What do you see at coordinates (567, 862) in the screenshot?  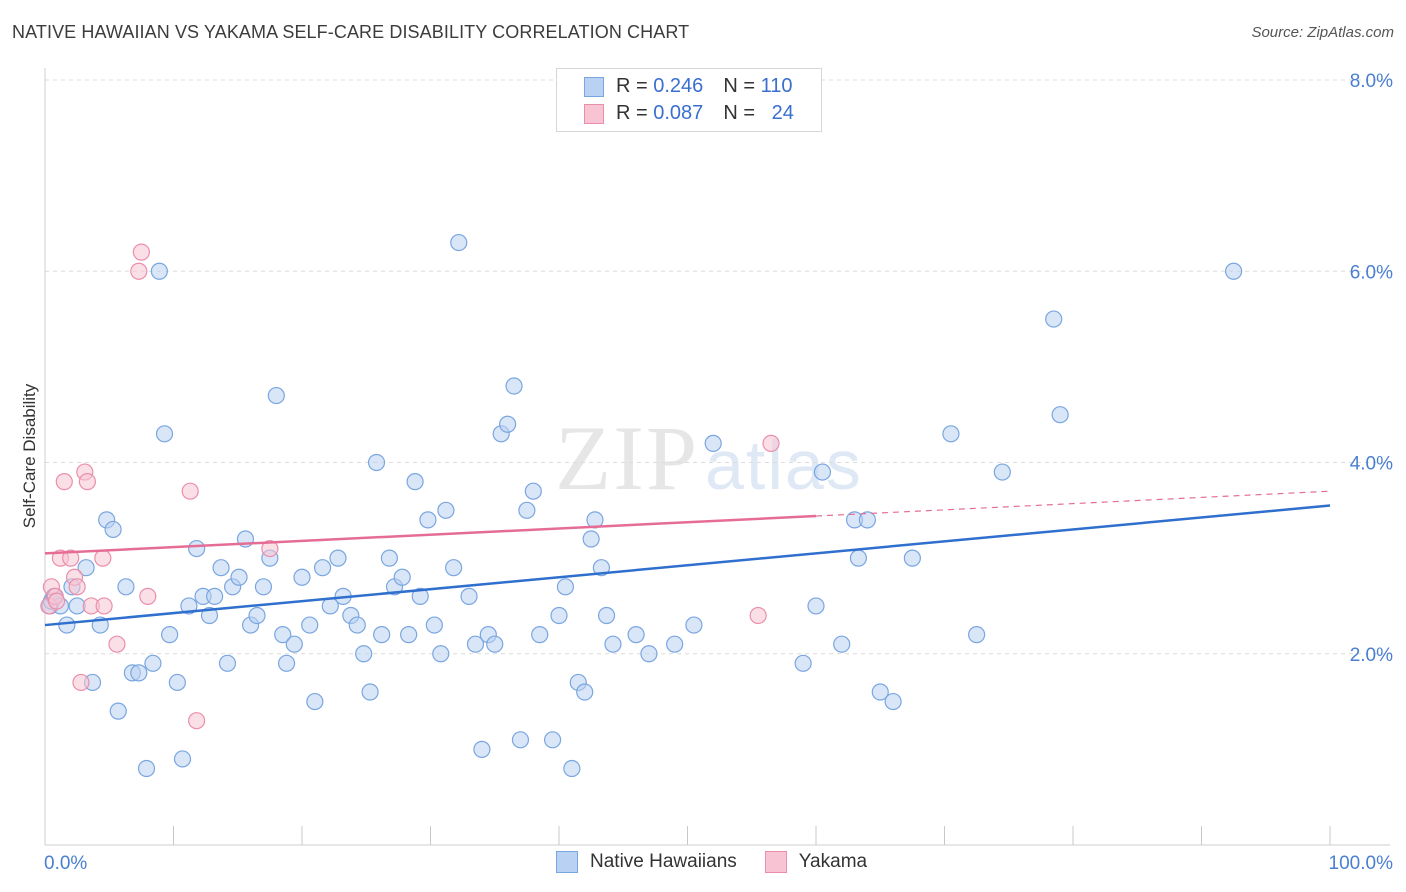 I see `series-swatch-blue` at bounding box center [567, 862].